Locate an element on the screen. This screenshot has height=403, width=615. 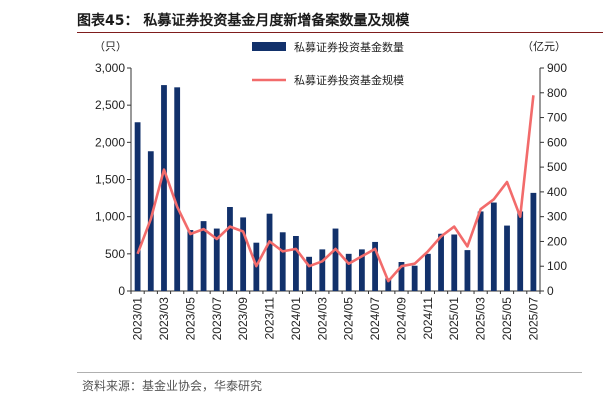
bar-2024/02 is located at coordinates (309, 273).